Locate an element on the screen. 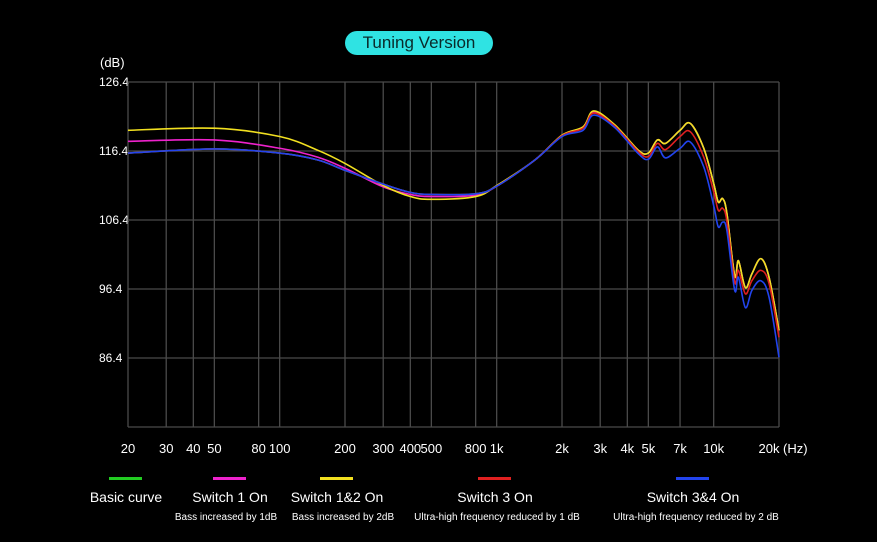 Image resolution: width=877 pixels, height=542 pixels. x-tick-label: 800 is located at coordinates (476, 448).